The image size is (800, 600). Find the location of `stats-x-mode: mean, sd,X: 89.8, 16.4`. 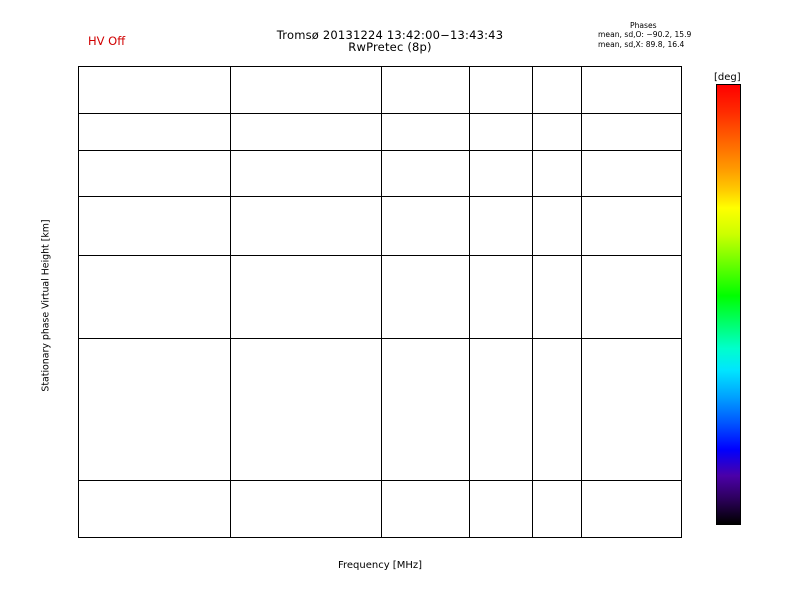

stats-x-mode: mean, sd,X: 89.8, 16.4 is located at coordinates (641, 44).